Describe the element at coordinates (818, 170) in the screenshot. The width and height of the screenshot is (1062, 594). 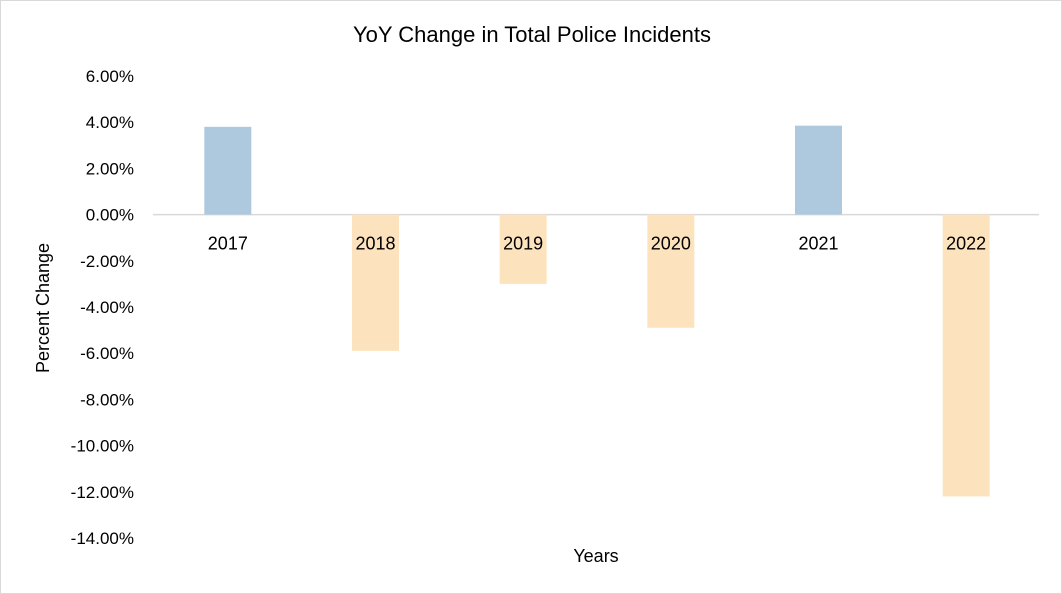
I see `bar-2021` at that location.